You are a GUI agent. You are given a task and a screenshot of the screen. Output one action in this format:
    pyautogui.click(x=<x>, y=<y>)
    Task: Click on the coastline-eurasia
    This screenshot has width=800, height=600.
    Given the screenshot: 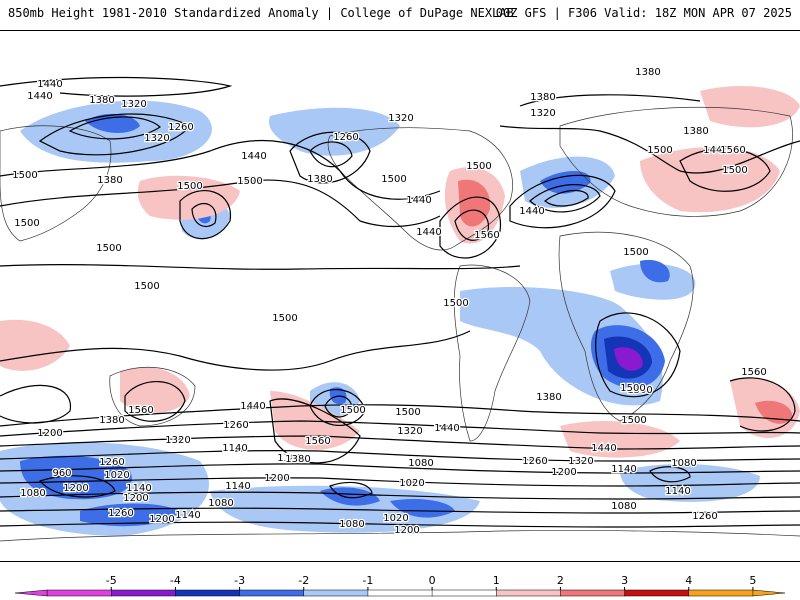 What is the action you would take?
    pyautogui.click(x=676, y=161)
    